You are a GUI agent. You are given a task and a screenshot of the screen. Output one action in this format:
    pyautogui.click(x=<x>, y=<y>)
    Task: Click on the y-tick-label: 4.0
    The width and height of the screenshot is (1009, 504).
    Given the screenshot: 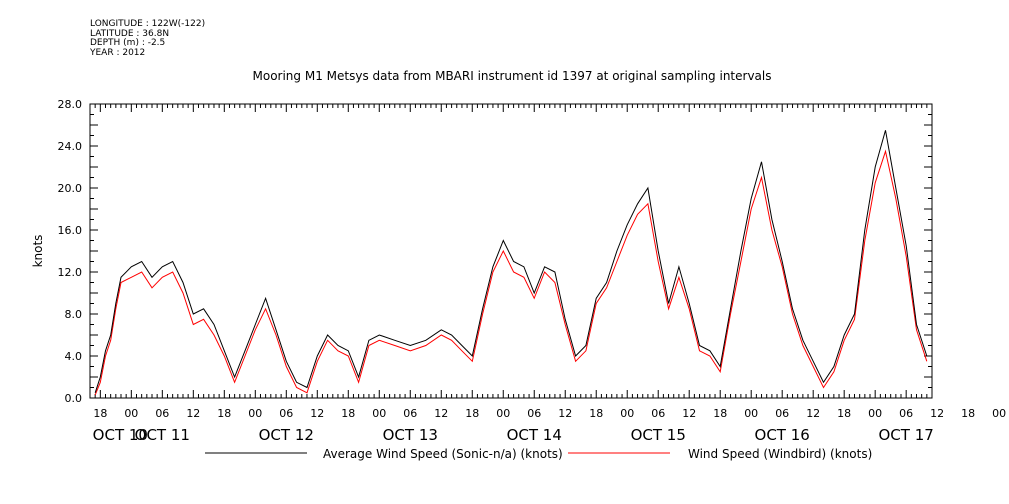 What is the action you would take?
    pyautogui.click(x=74, y=356)
    